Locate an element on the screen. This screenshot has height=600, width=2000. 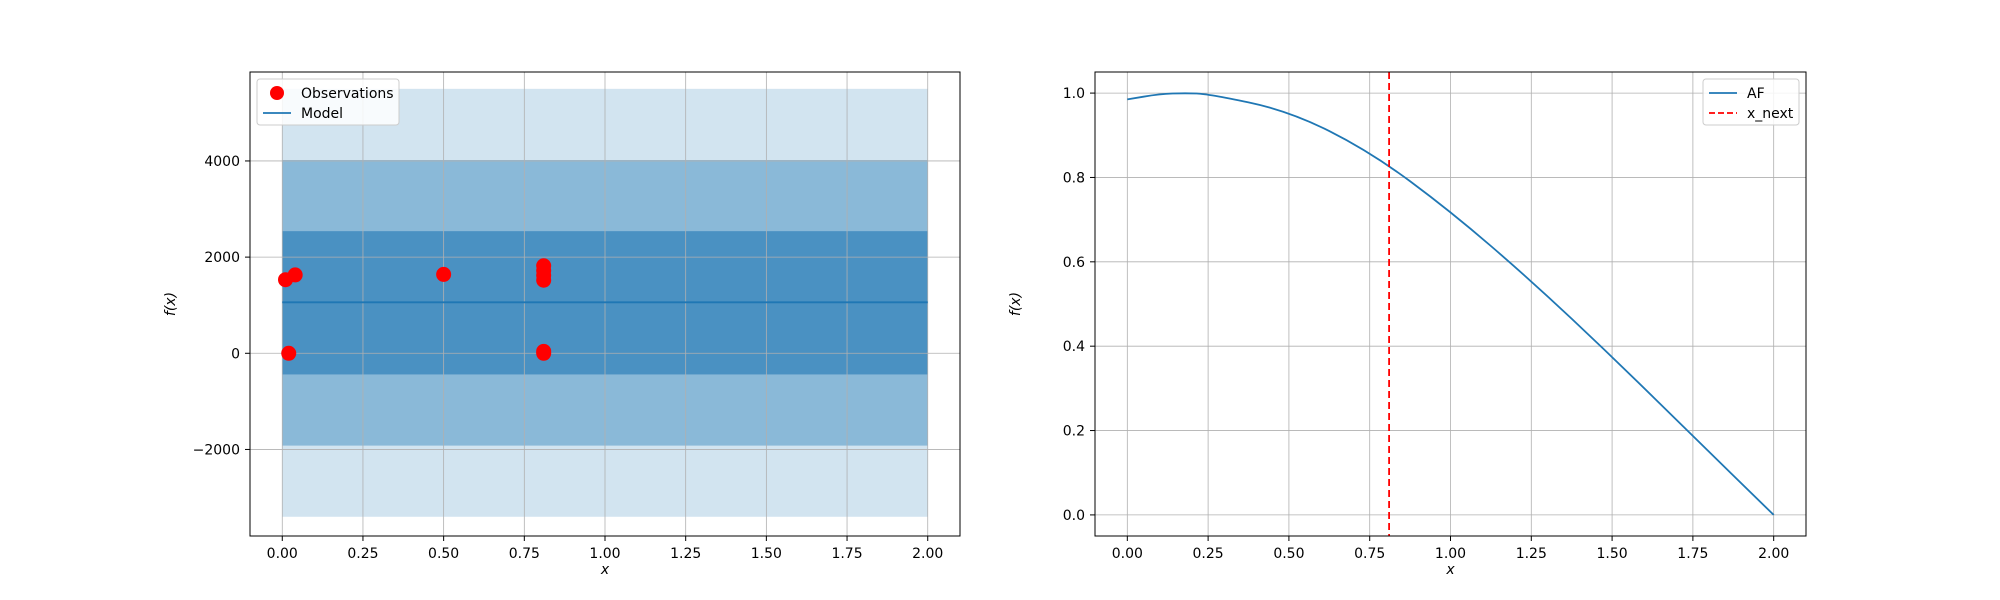
legend-label-1: x_next is located at coordinates (1770, 114).